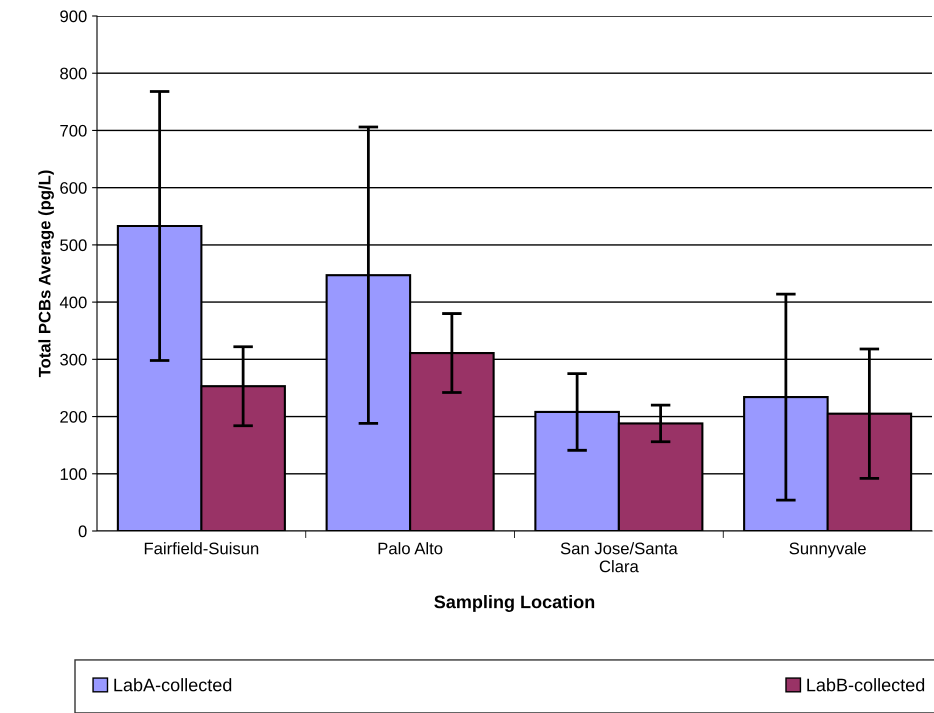 This screenshot has width=934, height=713. Describe the element at coordinates (73, 416) in the screenshot. I see `y-tick-label: 200` at that location.